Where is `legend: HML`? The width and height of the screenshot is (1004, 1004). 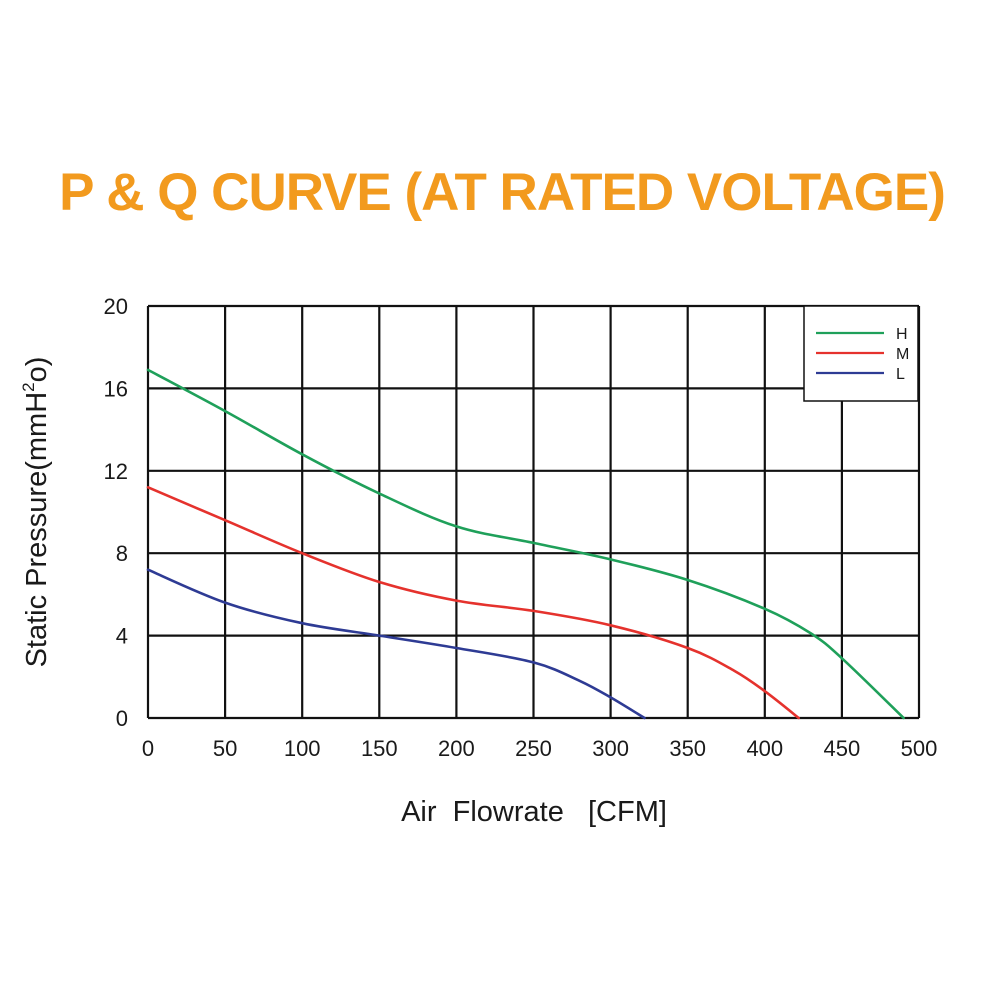
legend: HML is located at coordinates (861, 353).